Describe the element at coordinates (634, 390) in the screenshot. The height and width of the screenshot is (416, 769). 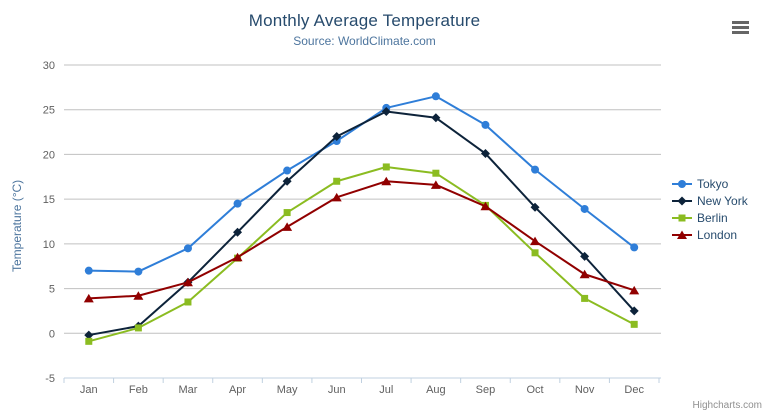
I see `x-axis-label: Dec` at that location.